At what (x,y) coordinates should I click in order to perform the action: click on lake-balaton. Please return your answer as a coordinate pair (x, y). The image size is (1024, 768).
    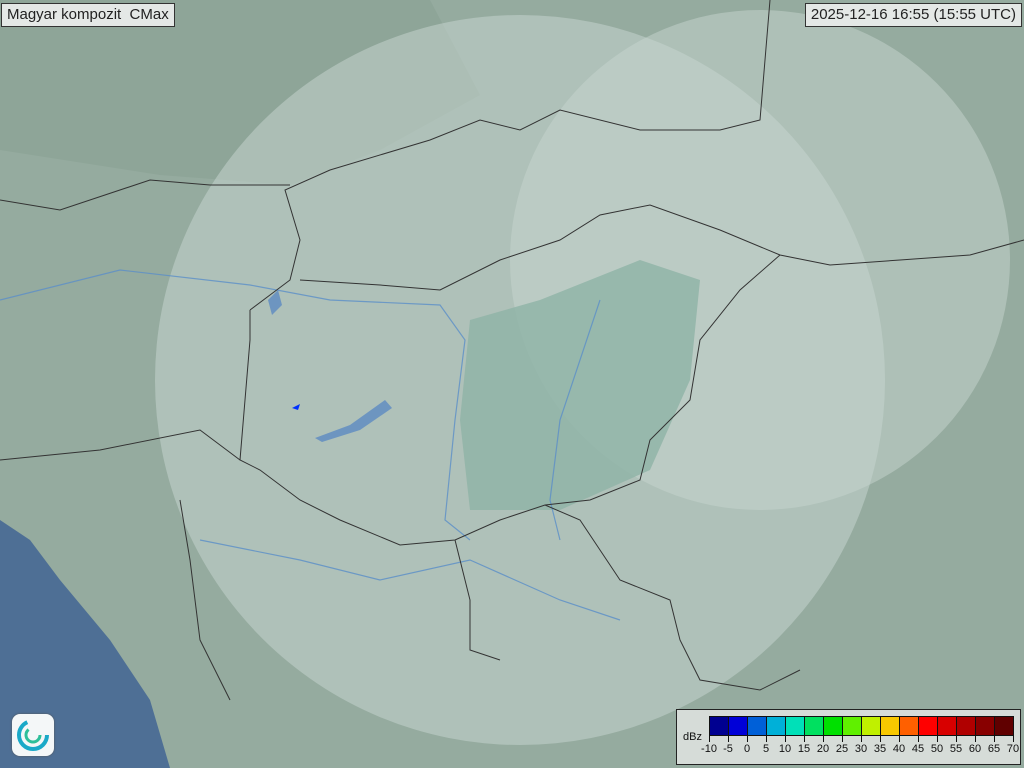
    Looking at the image, I should click on (353, 421).